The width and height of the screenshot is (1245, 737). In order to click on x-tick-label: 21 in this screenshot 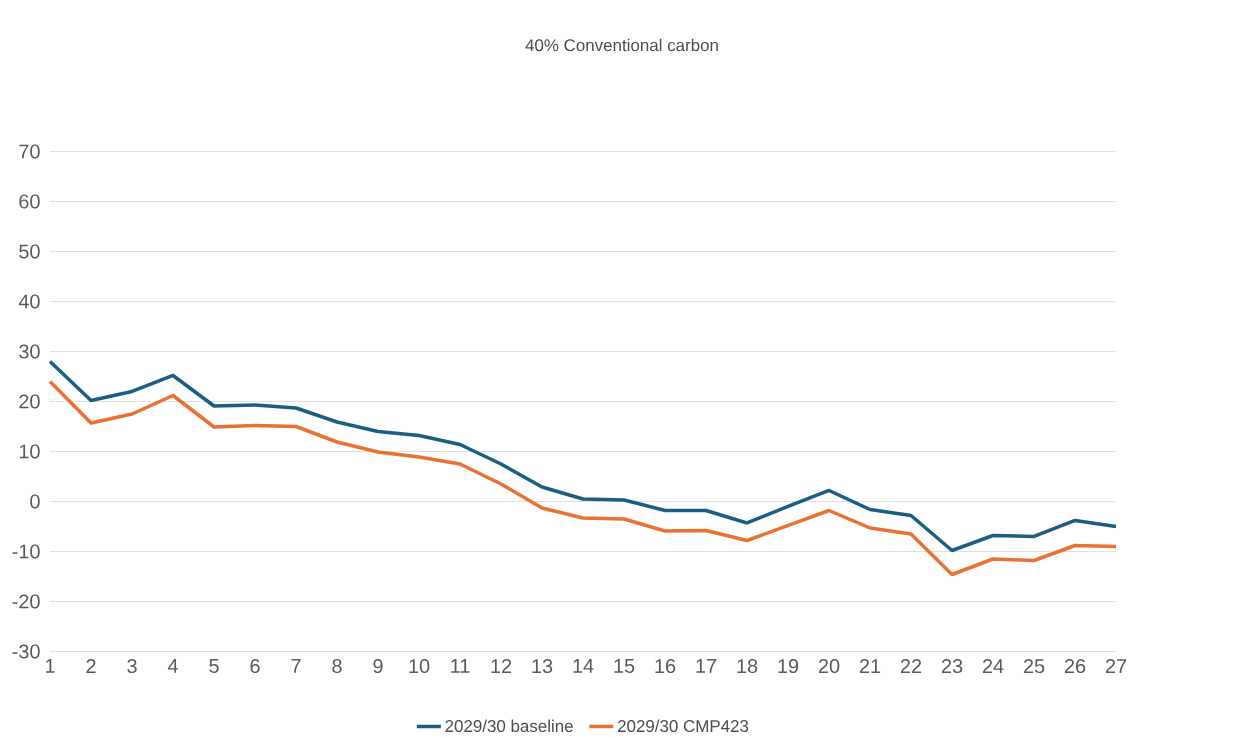, I will do `click(870, 665)`.